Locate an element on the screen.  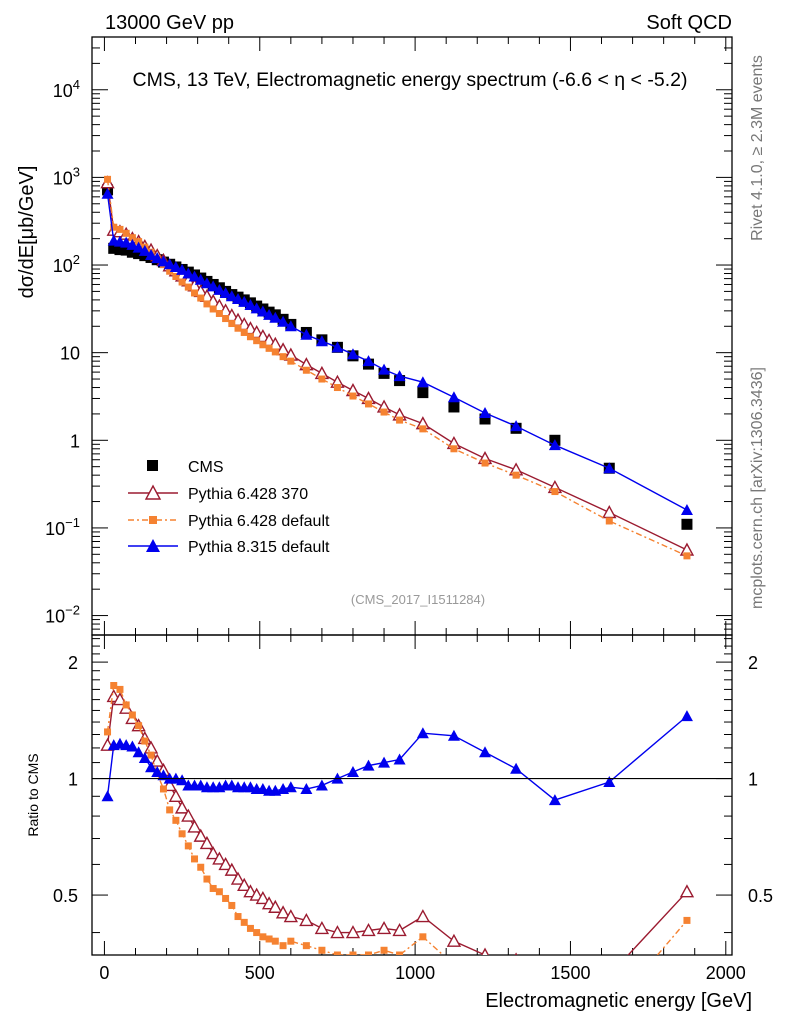
legend-label-pythia6-370: Pythia 6.428 370 is located at coordinates (248, 494).